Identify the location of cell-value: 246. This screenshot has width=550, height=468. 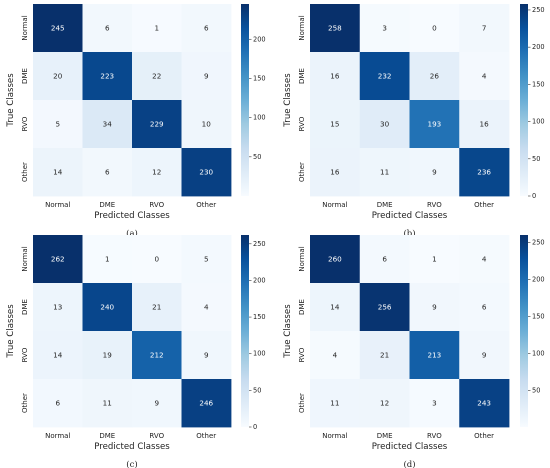
(206, 403).